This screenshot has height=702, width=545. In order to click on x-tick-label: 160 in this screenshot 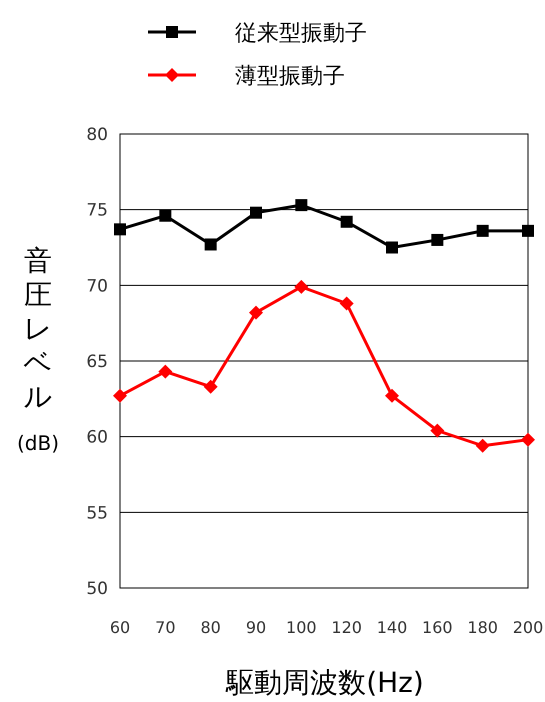, I will do `click(437, 627)`.